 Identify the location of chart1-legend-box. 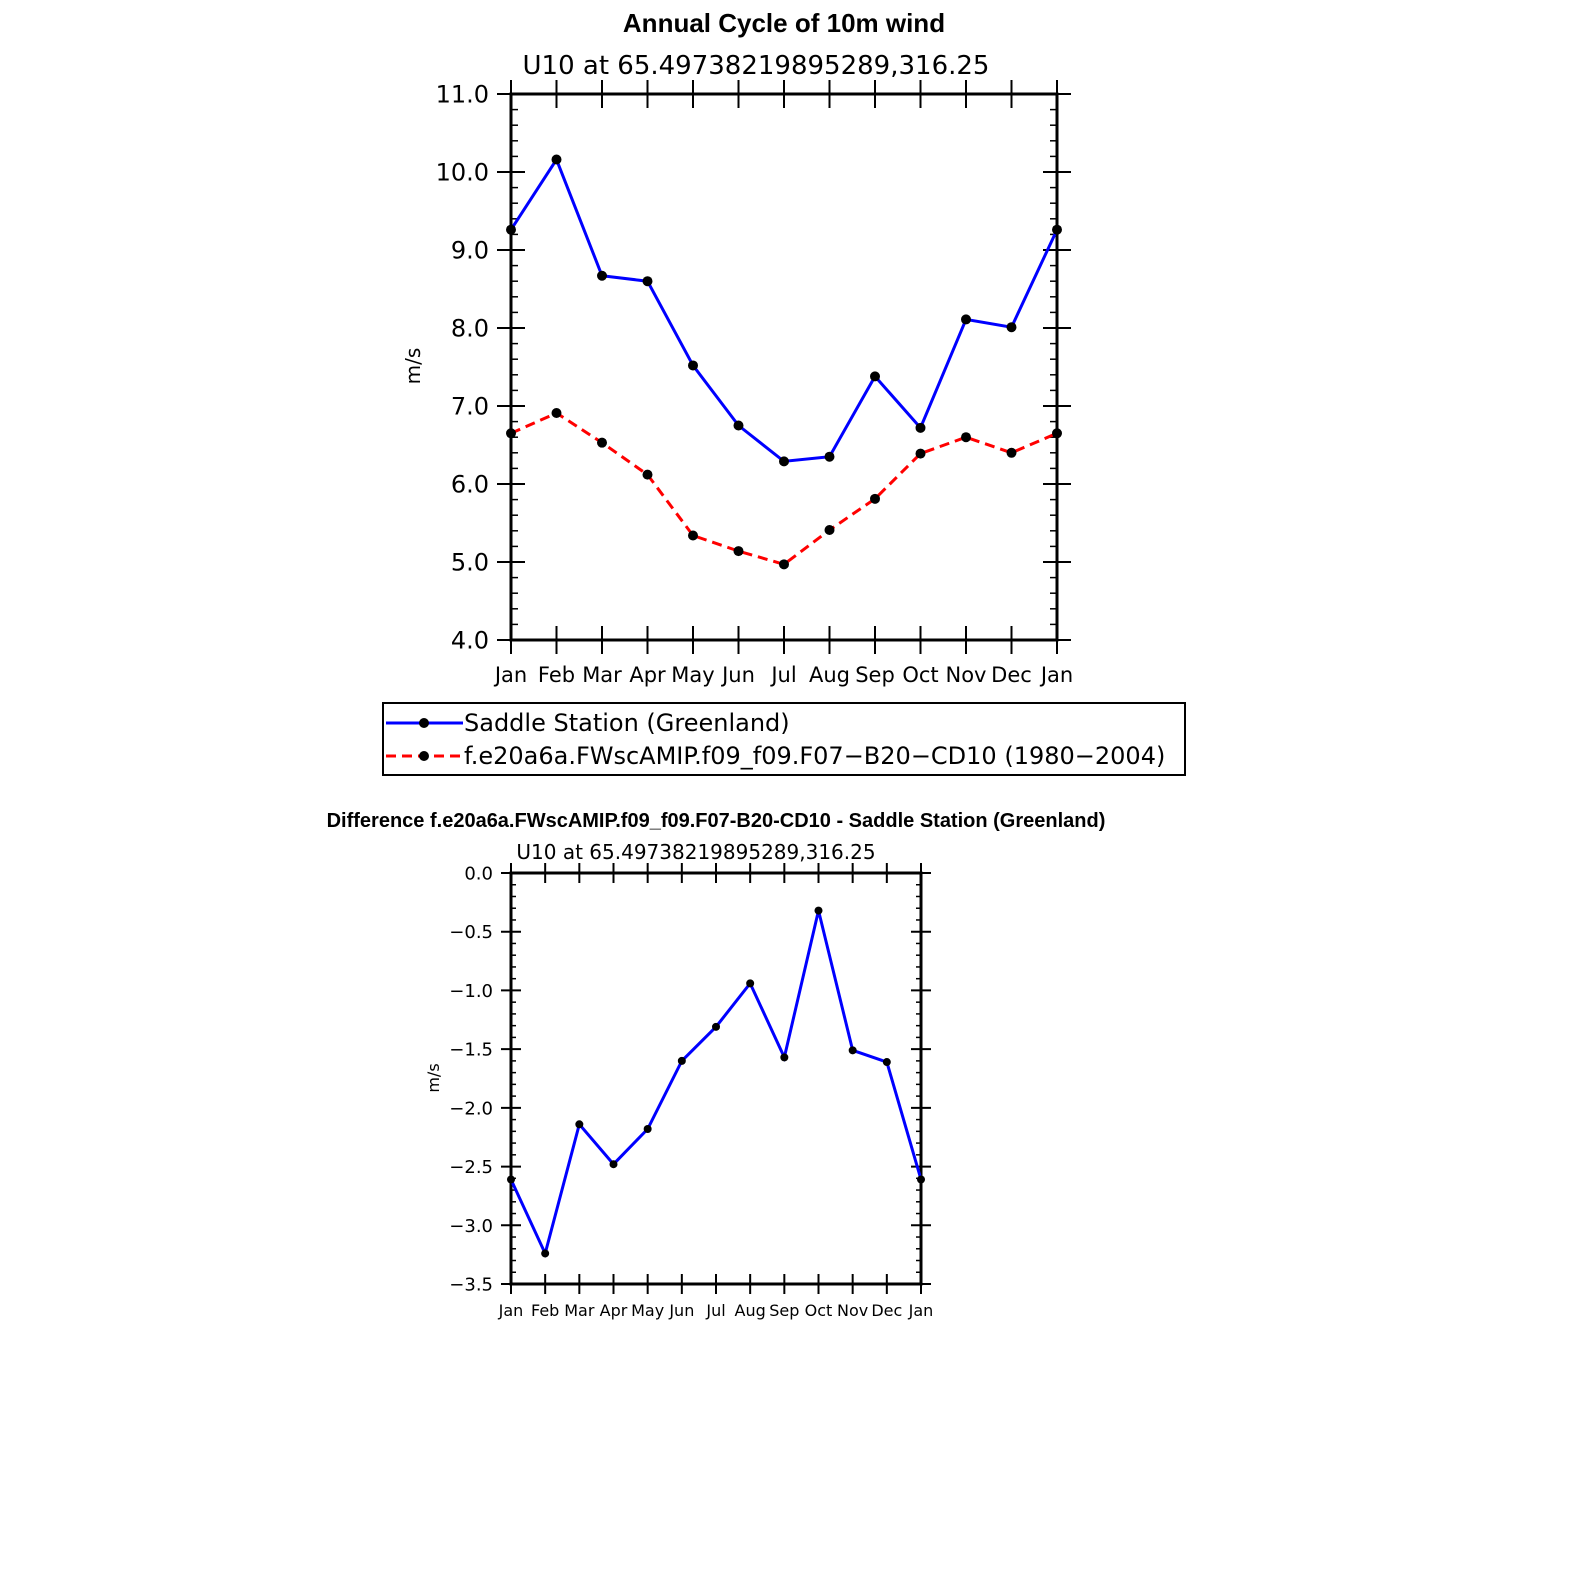
(784, 739).